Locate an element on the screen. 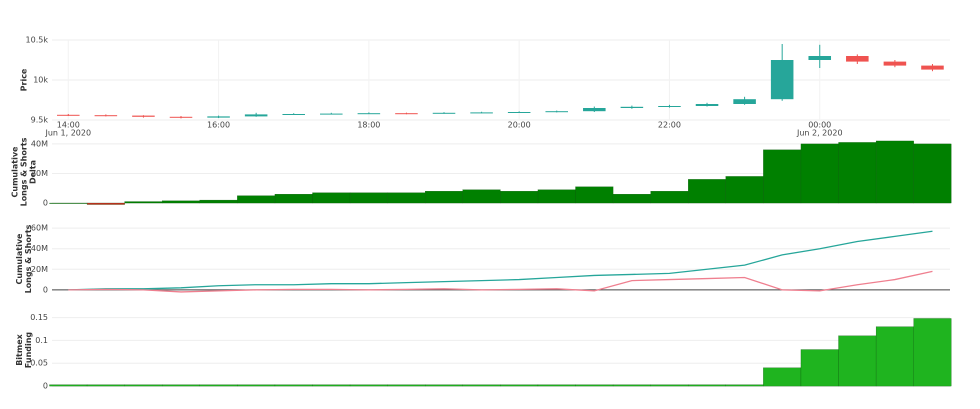  x-tick-label: 22:00 is located at coordinates (669, 125).